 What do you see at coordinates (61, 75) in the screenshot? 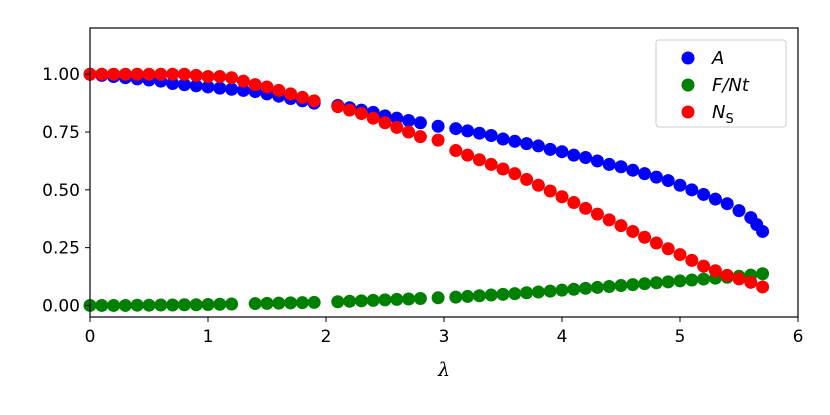
I see `y-tick-label: 1.00` at bounding box center [61, 75].